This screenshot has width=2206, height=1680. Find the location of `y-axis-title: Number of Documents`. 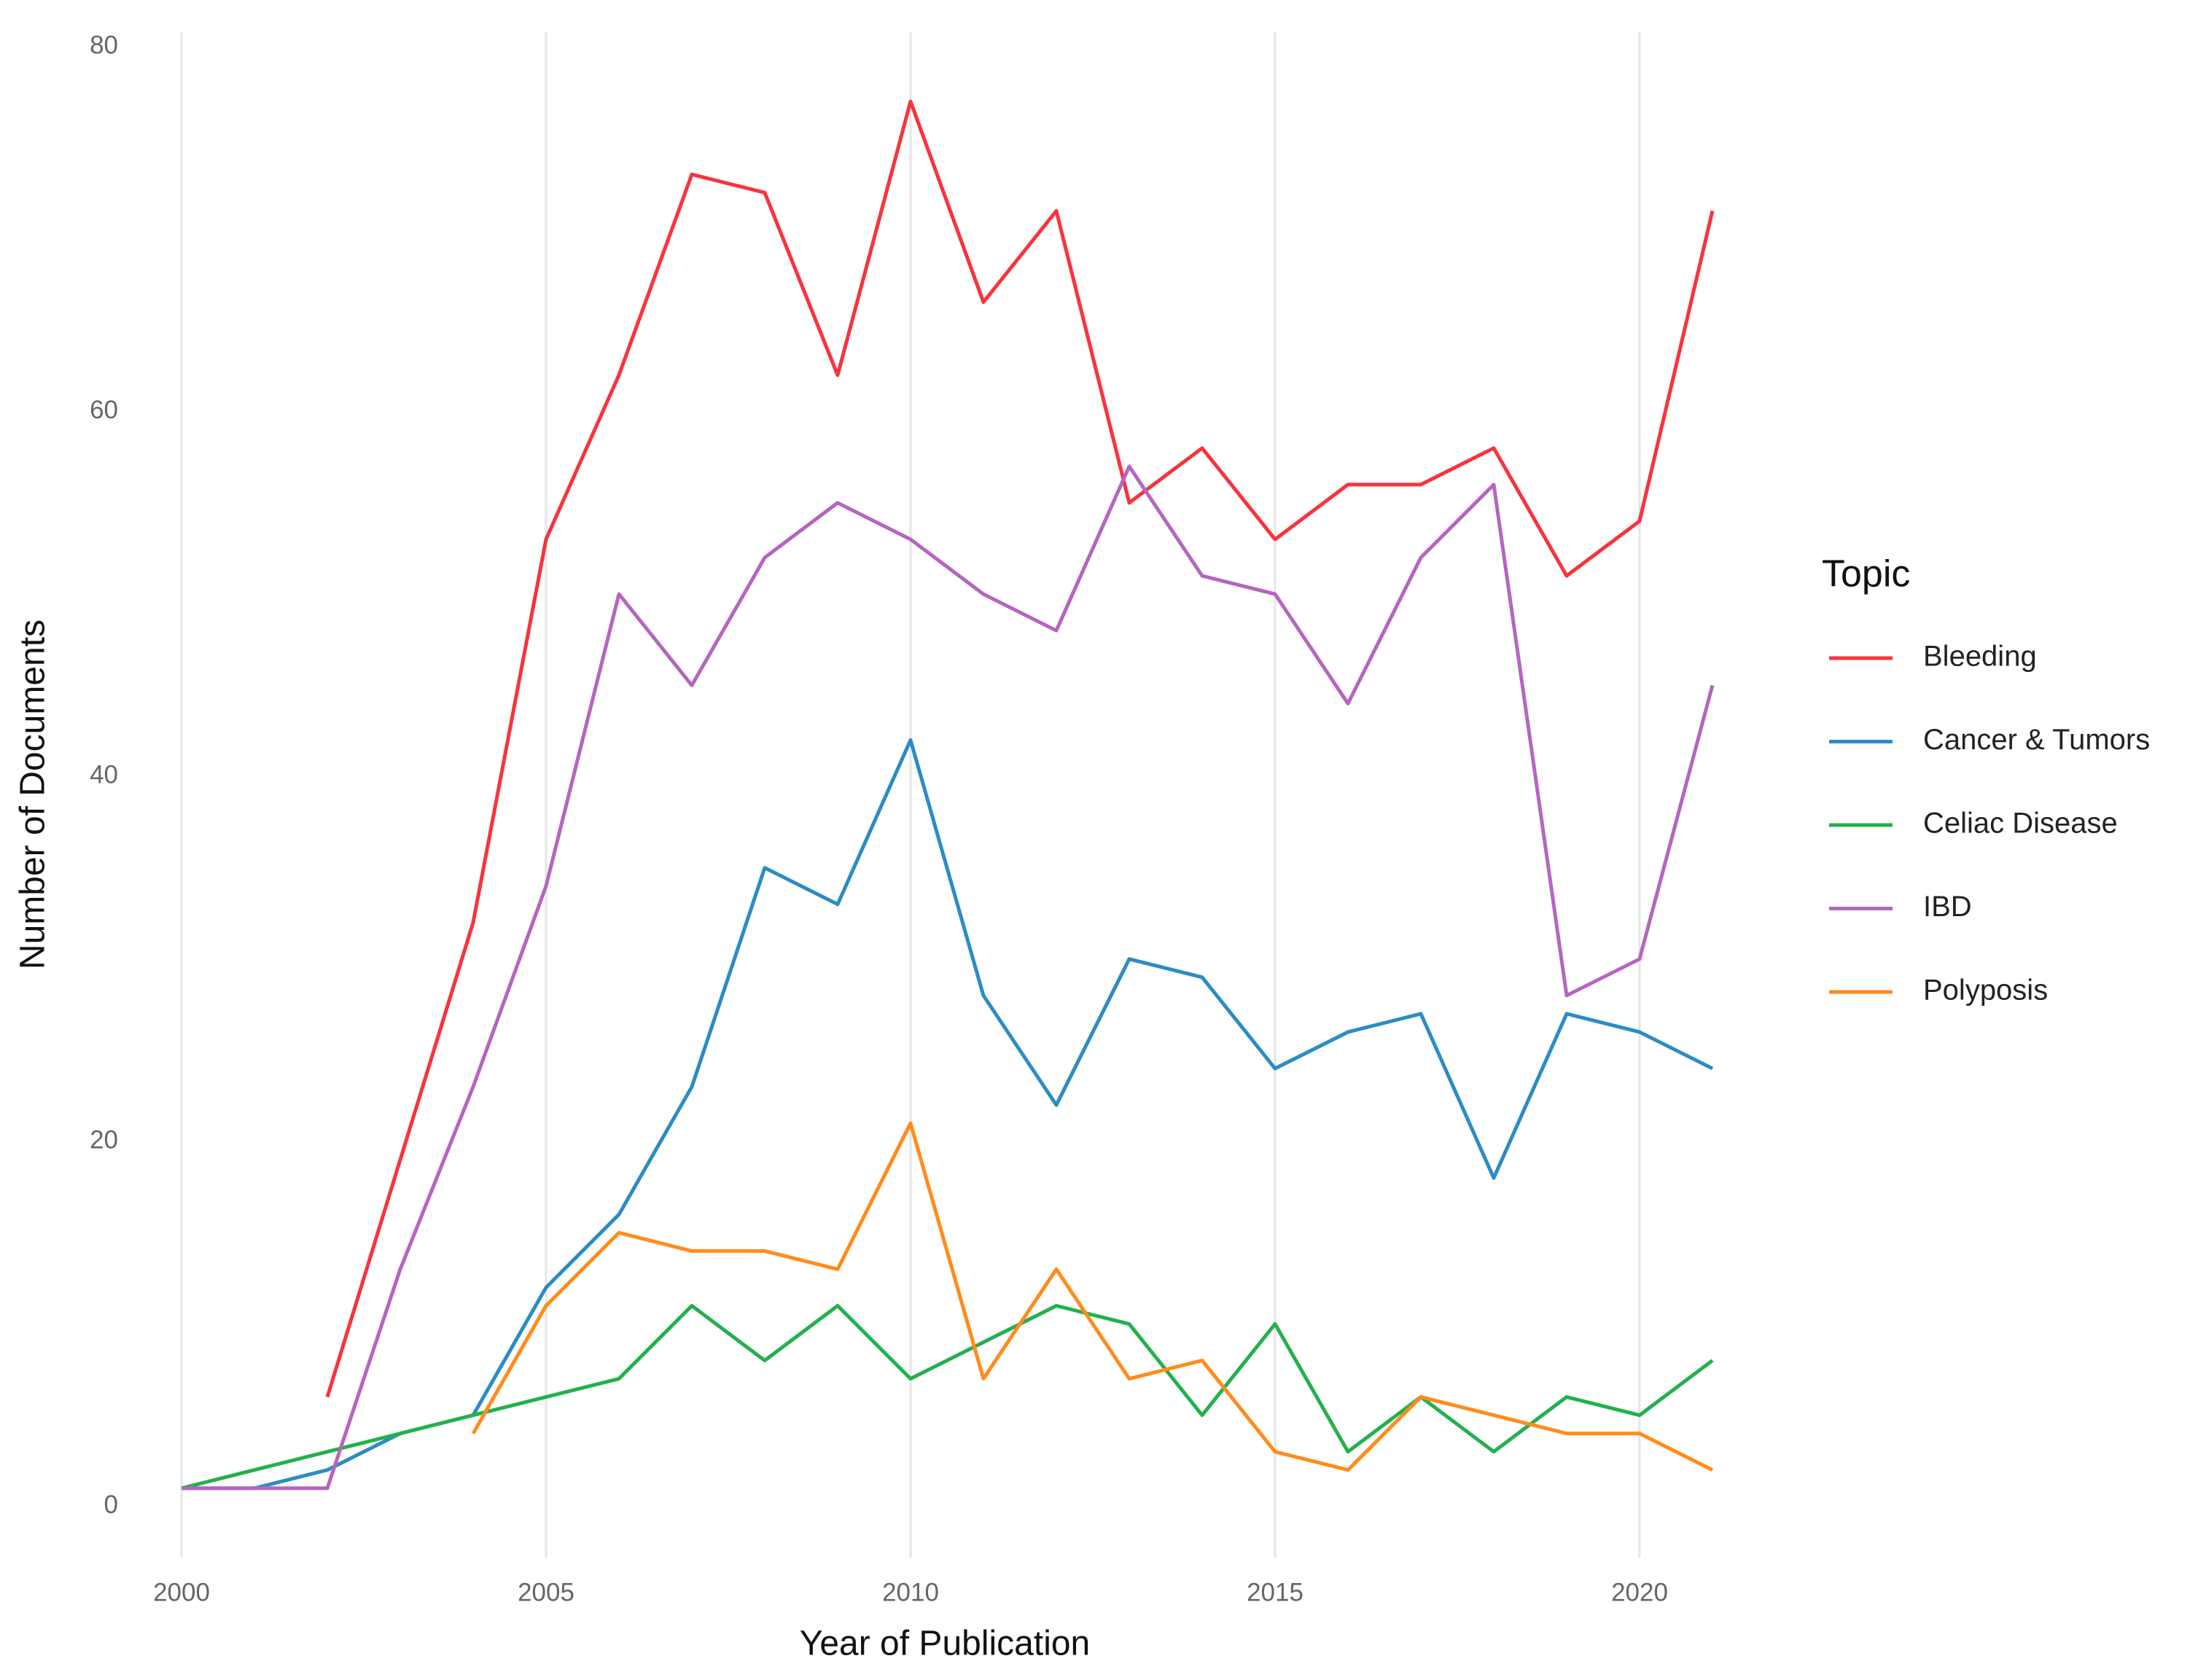

y-axis-title: Number of Documents is located at coordinates (33, 795).